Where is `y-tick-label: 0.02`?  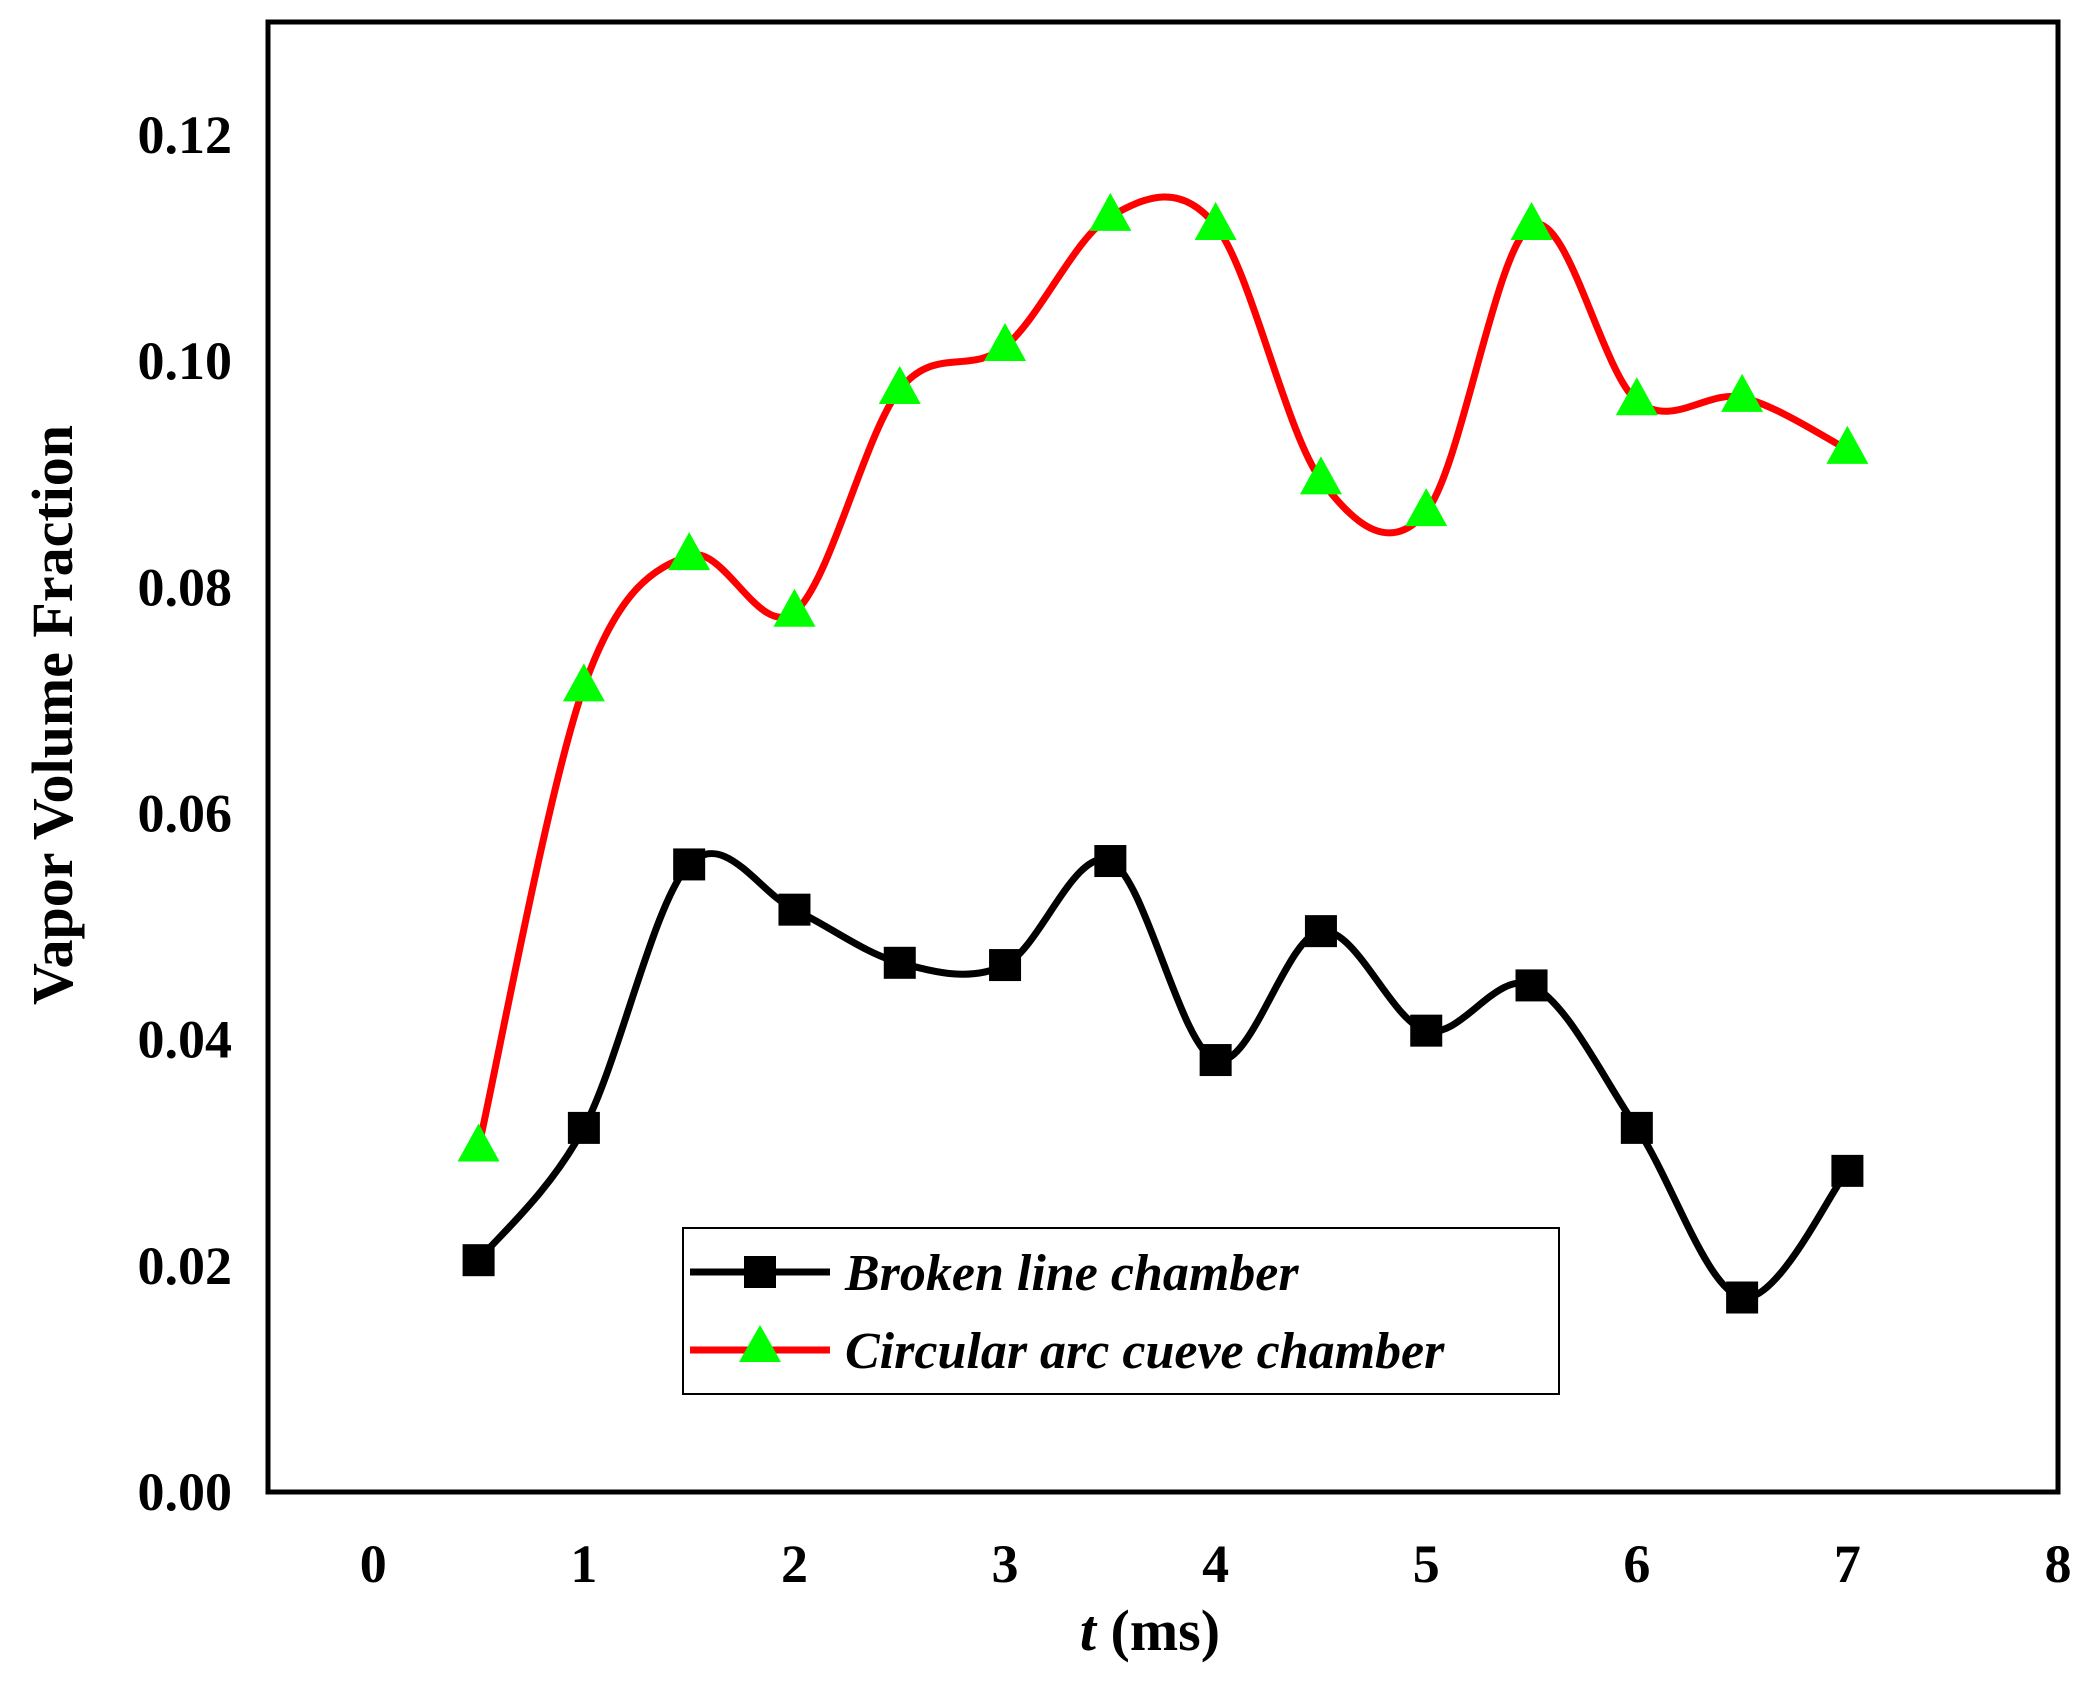 y-tick-label: 0.02 is located at coordinates (185, 1266).